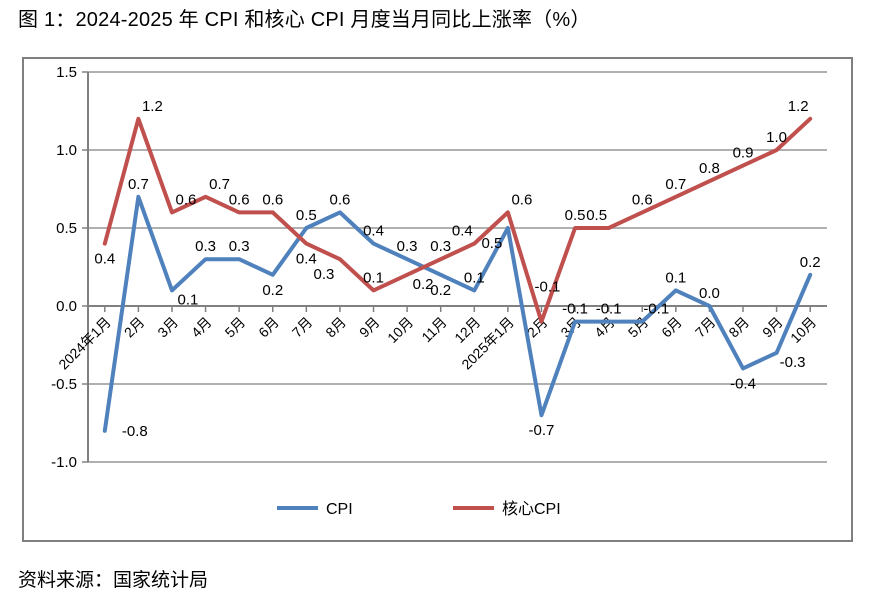 The image size is (879, 600). Describe the element at coordinates (64, 384) in the screenshot. I see `y-tick-label: -0.5` at that location.